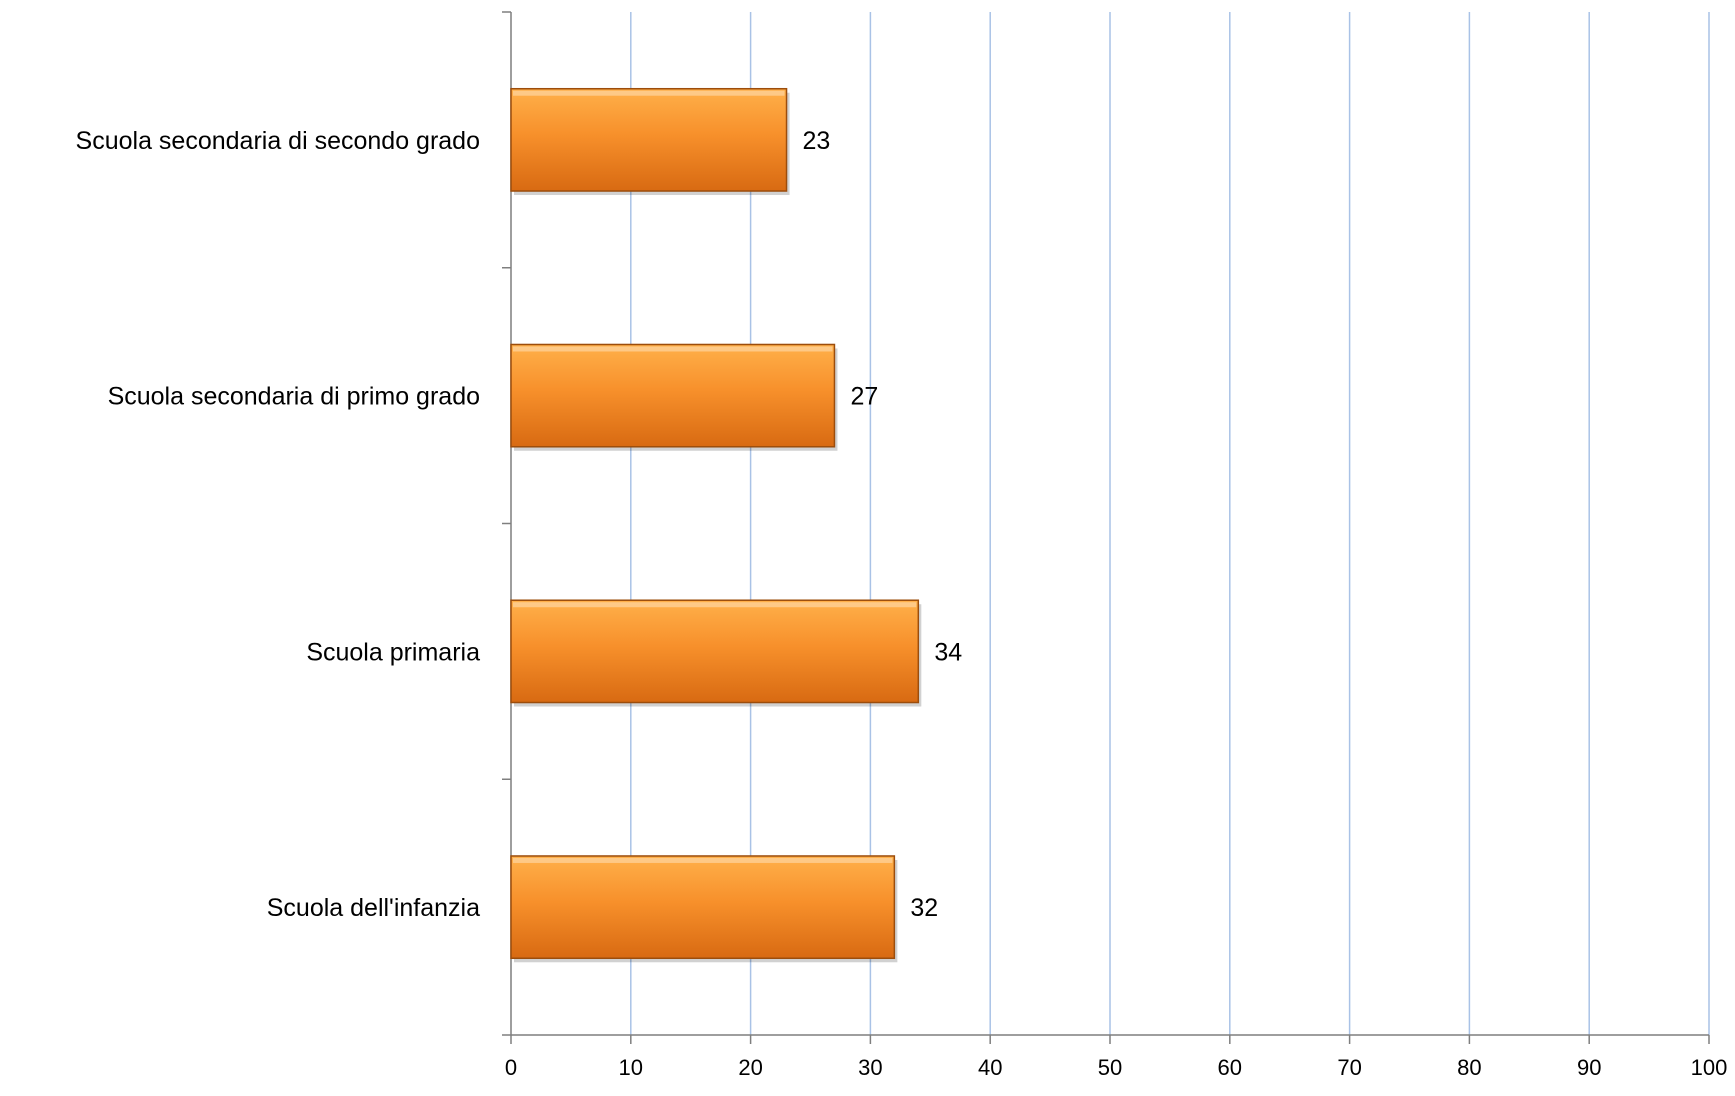  Describe the element at coordinates (294, 397) in the screenshot. I see `category-label: Scuola secondaria di primo grado` at that location.